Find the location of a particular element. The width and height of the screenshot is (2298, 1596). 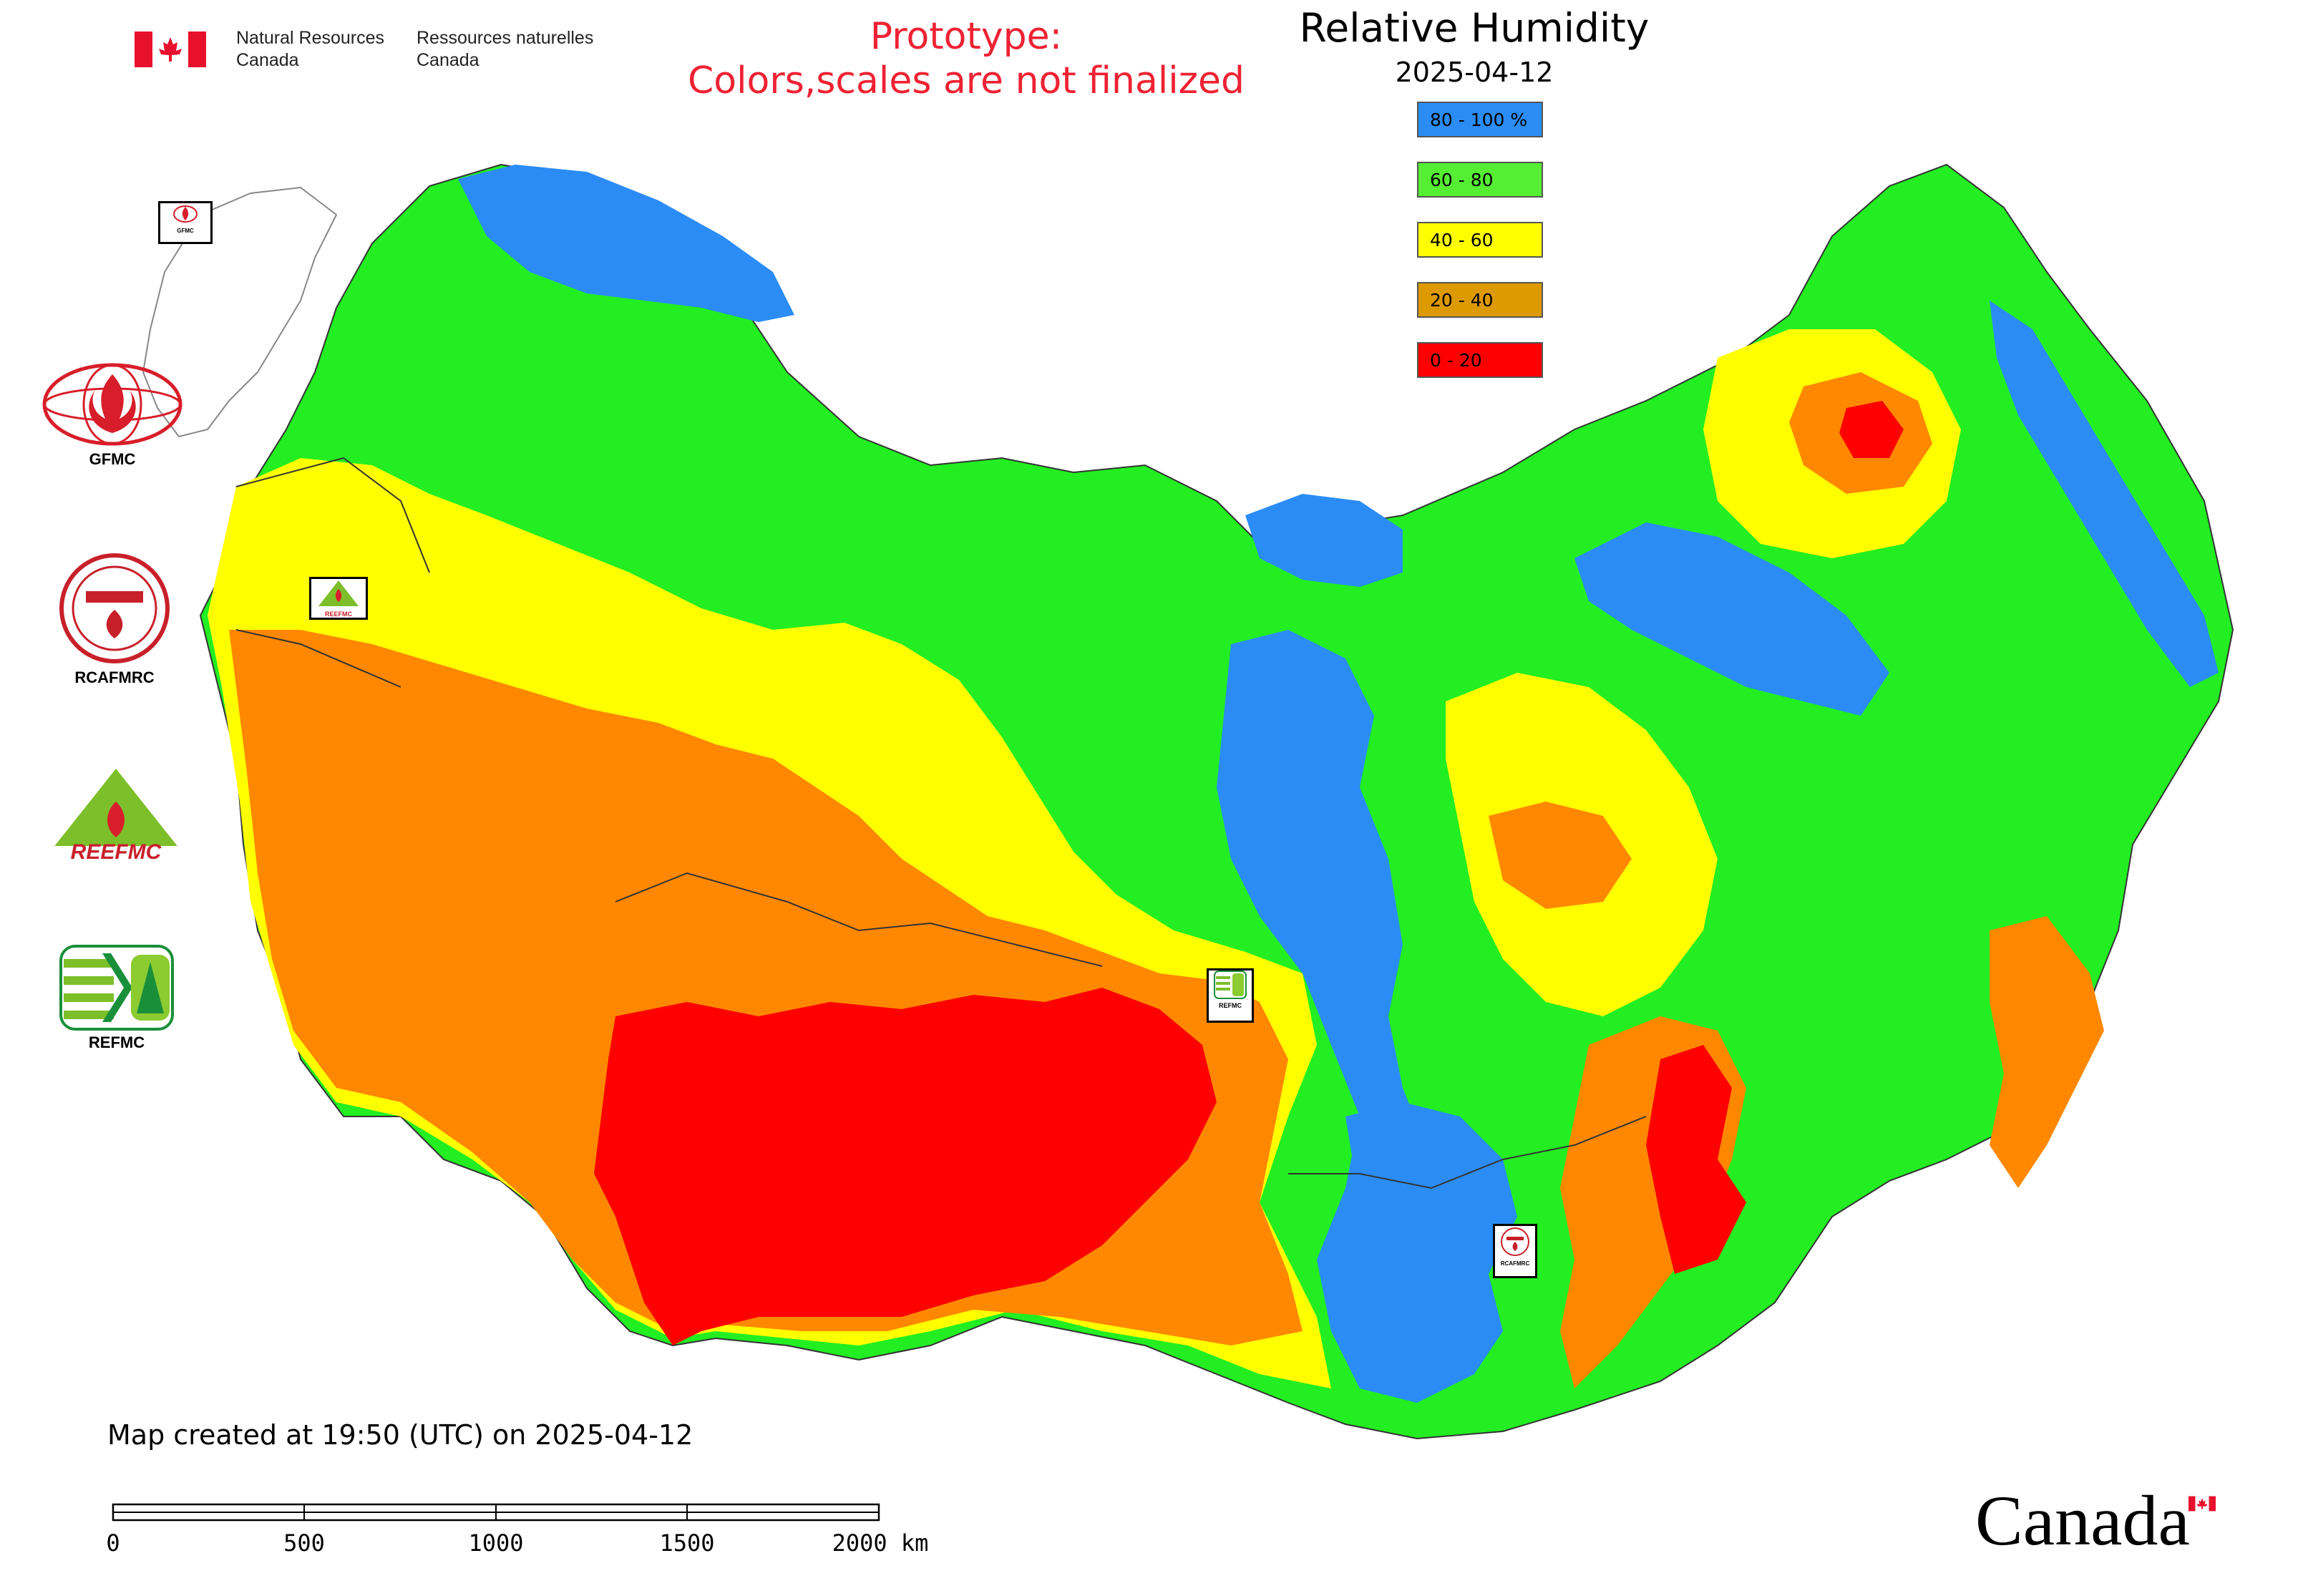

scandinavia-outline is located at coordinates (240, 312).